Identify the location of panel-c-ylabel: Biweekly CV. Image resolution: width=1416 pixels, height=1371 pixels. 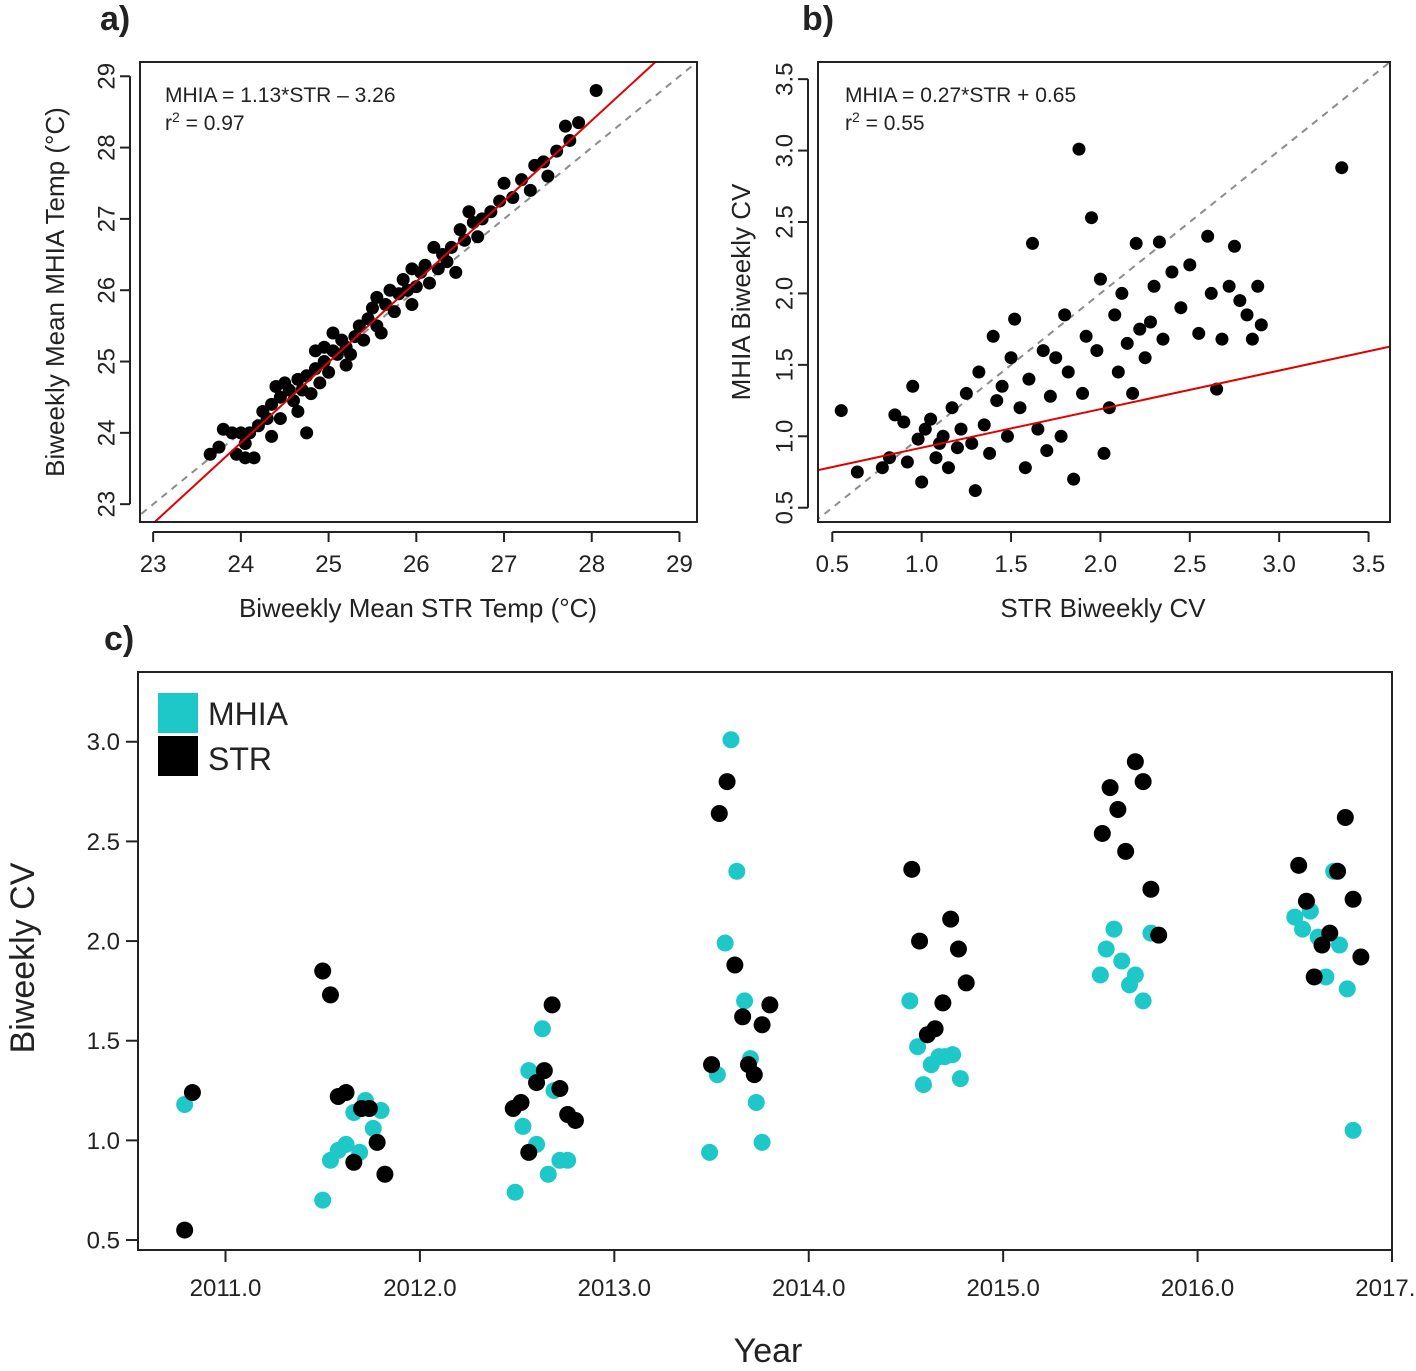
(23, 957).